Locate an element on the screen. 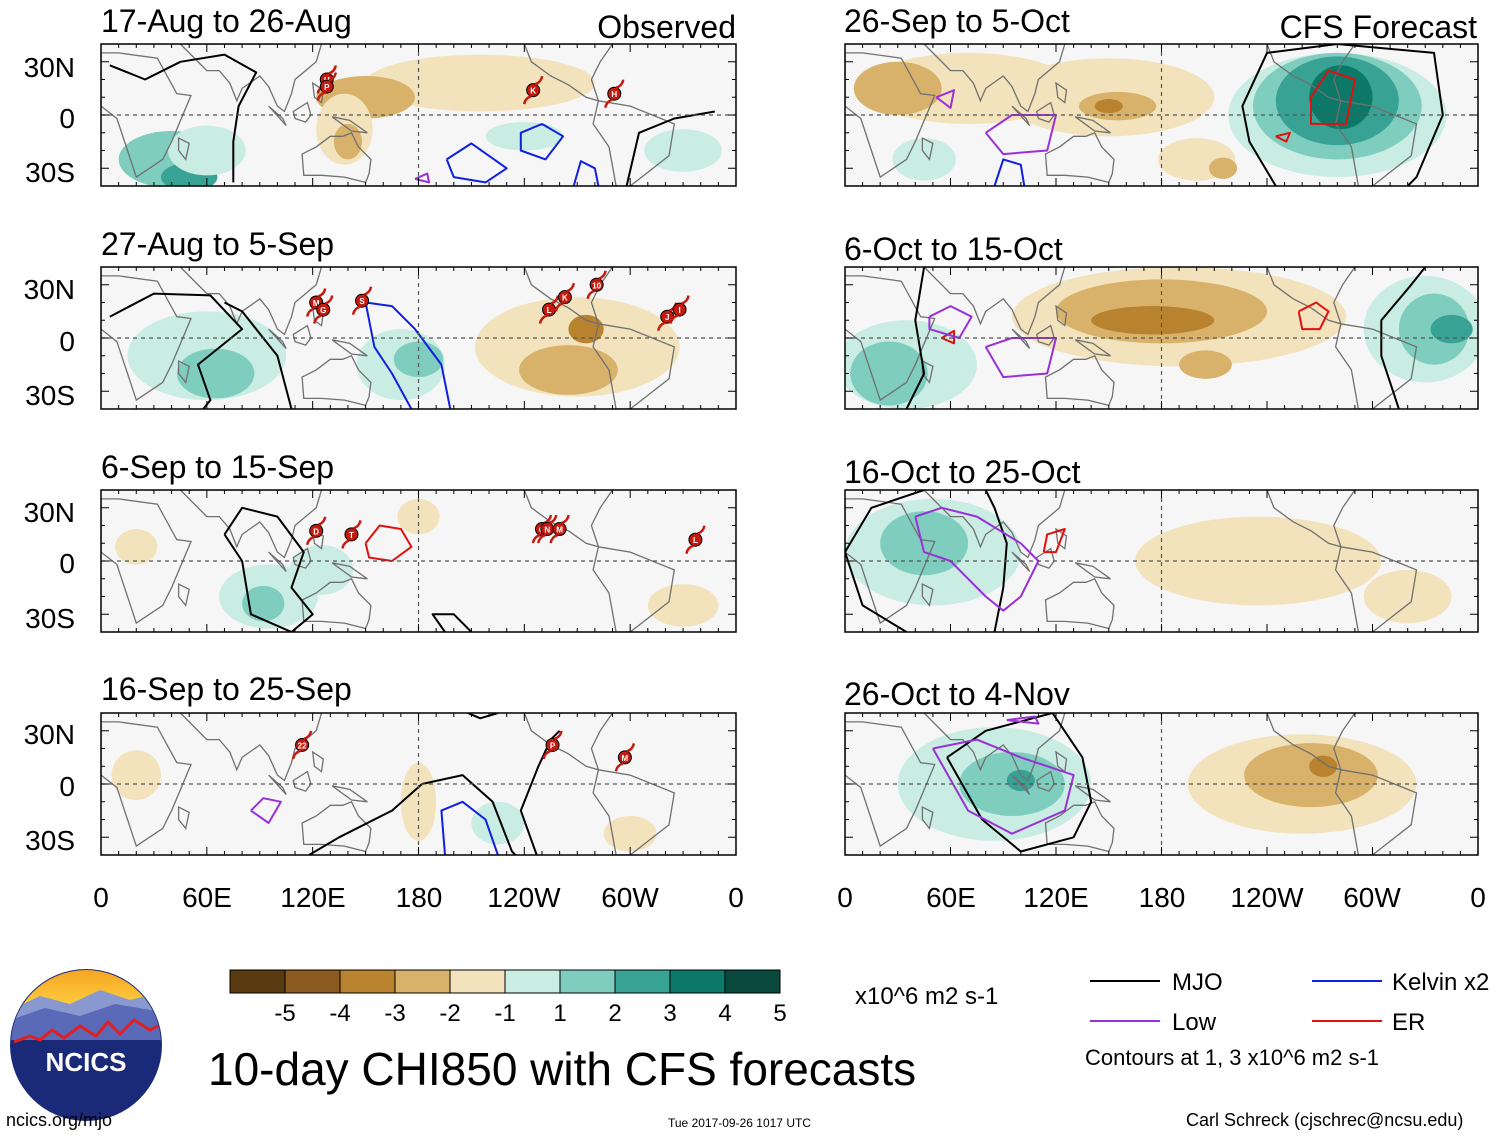 The image size is (1510, 1137). colorbar-tick-label: 3 is located at coordinates (669, 1013).